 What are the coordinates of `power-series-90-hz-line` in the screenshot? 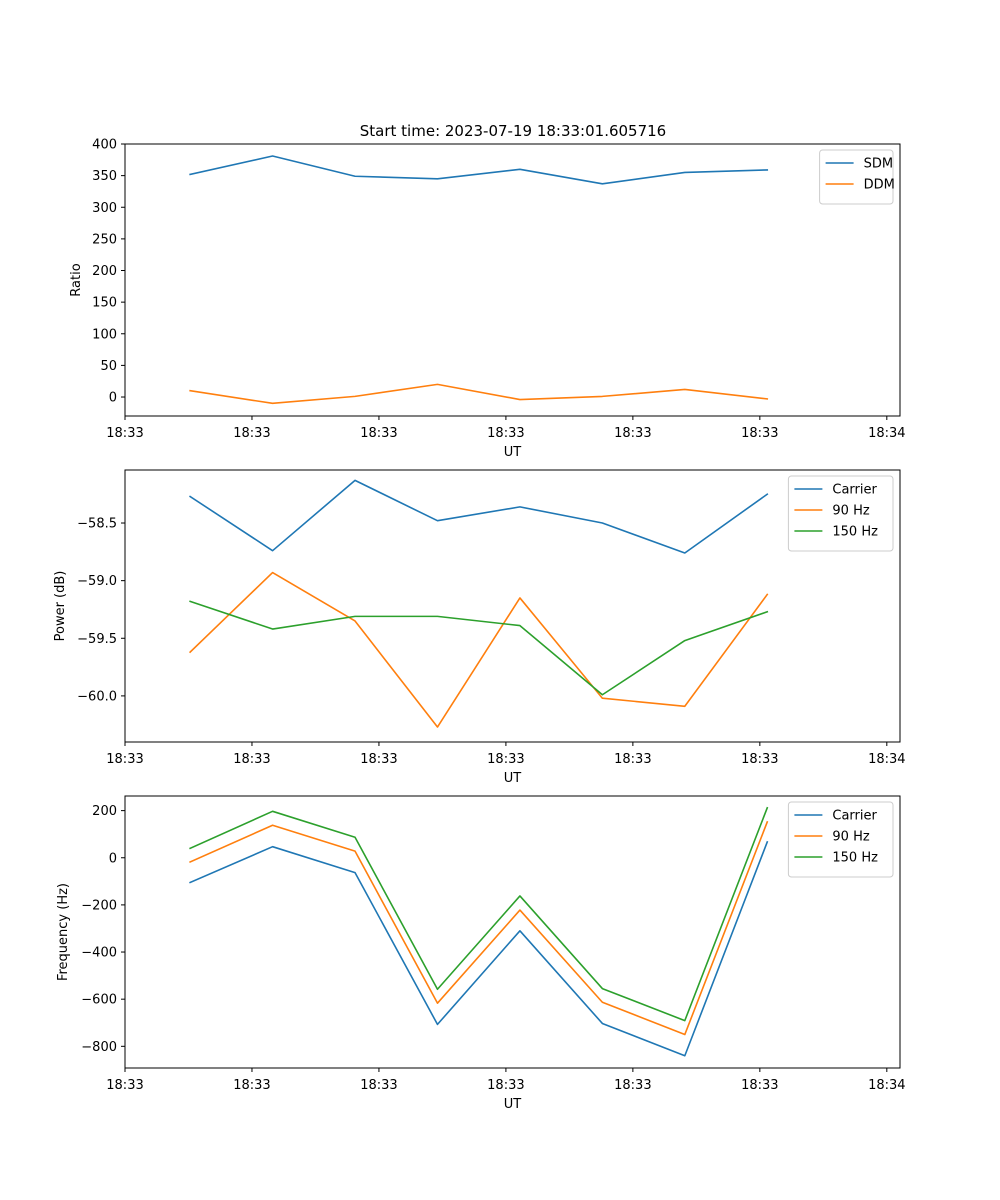 It's located at (478, 649).